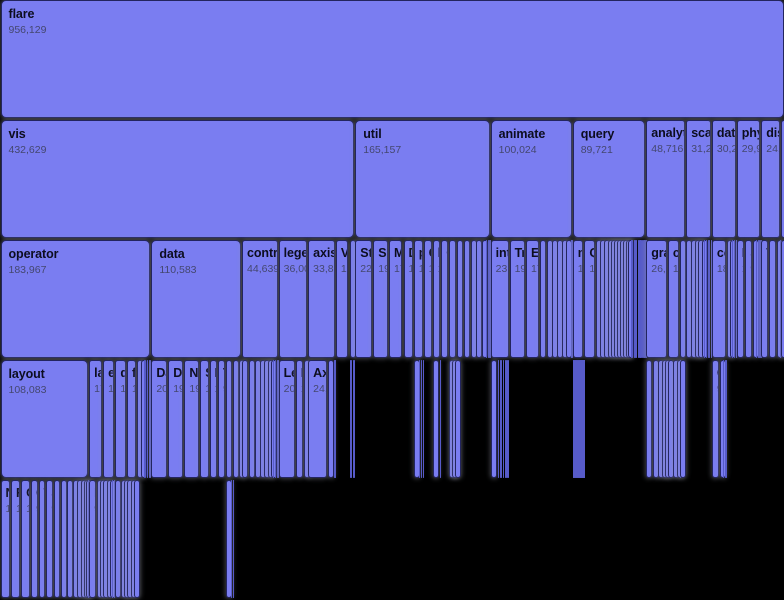  I want to click on node-scalebinding: ScaleBinding 11,275, so click(204, 419).